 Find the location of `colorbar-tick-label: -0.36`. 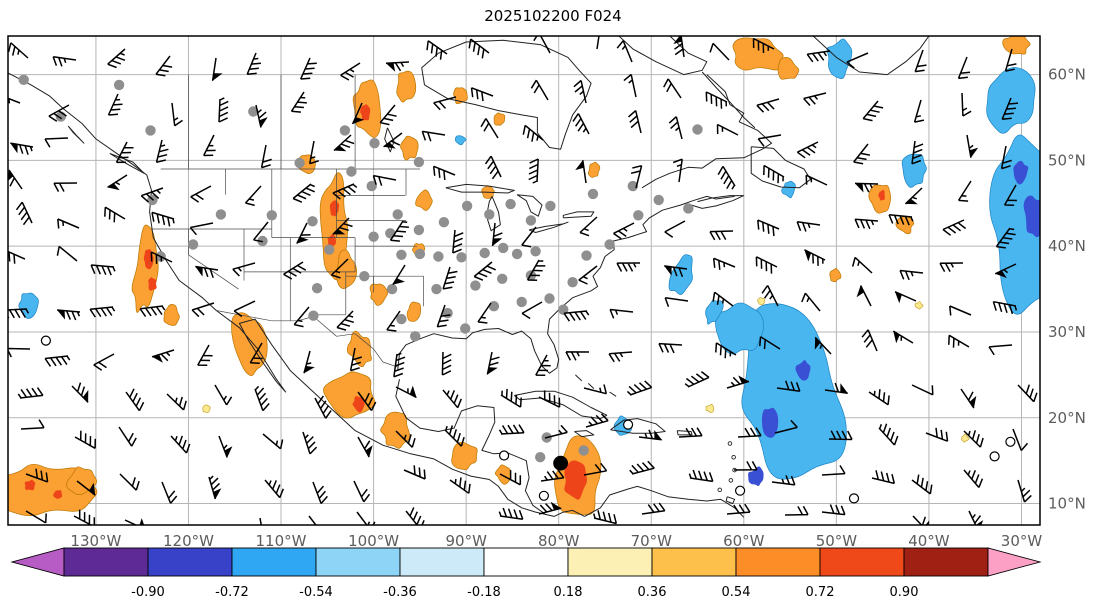

colorbar-tick-label: -0.36 is located at coordinates (400, 592).